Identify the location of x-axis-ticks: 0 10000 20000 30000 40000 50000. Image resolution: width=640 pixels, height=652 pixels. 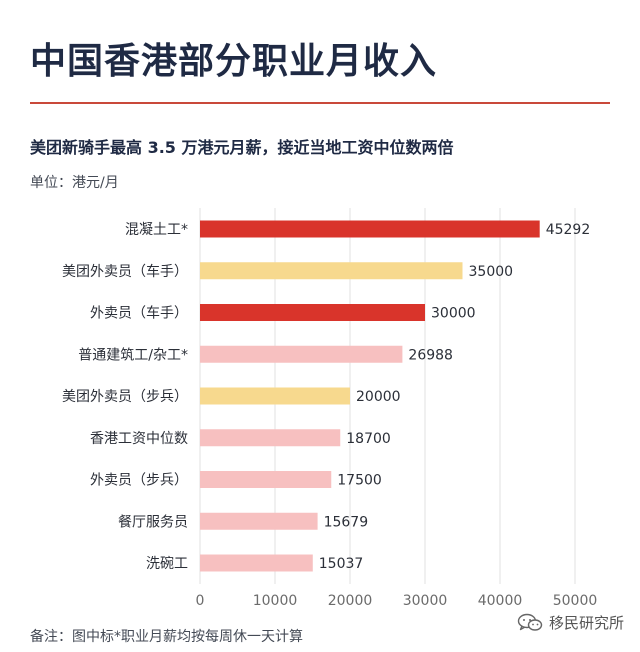
(397, 601).